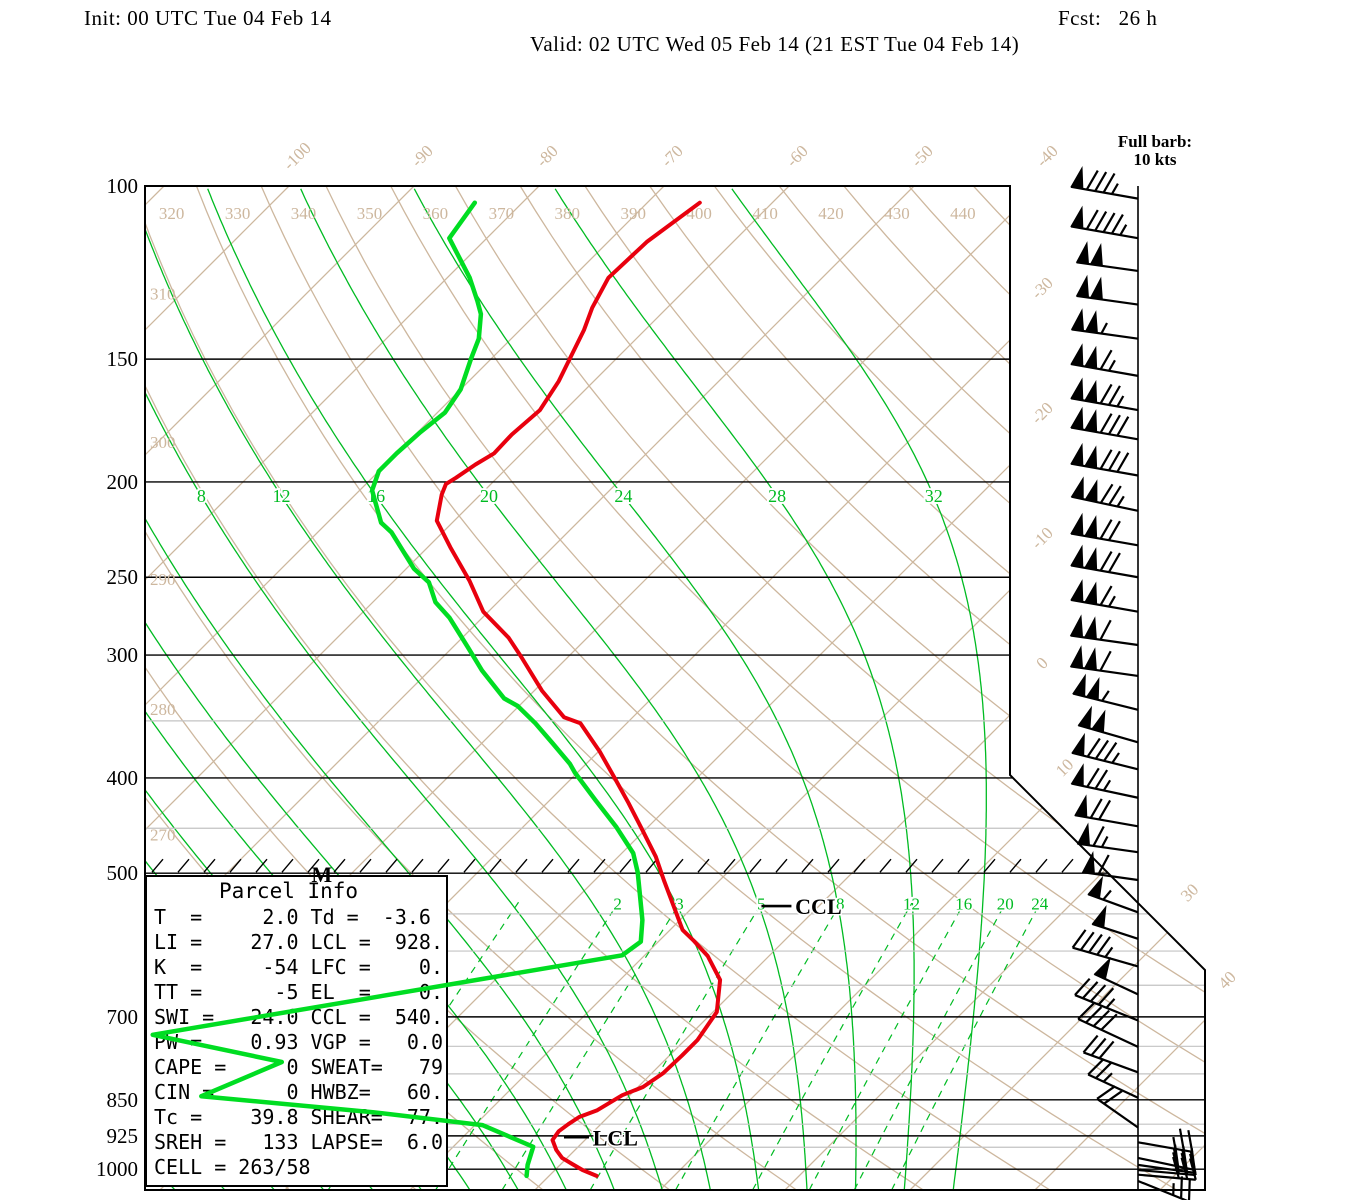 This screenshot has width=1350, height=1200. I want to click on pressure-axis-label: 150, so click(123, 359).